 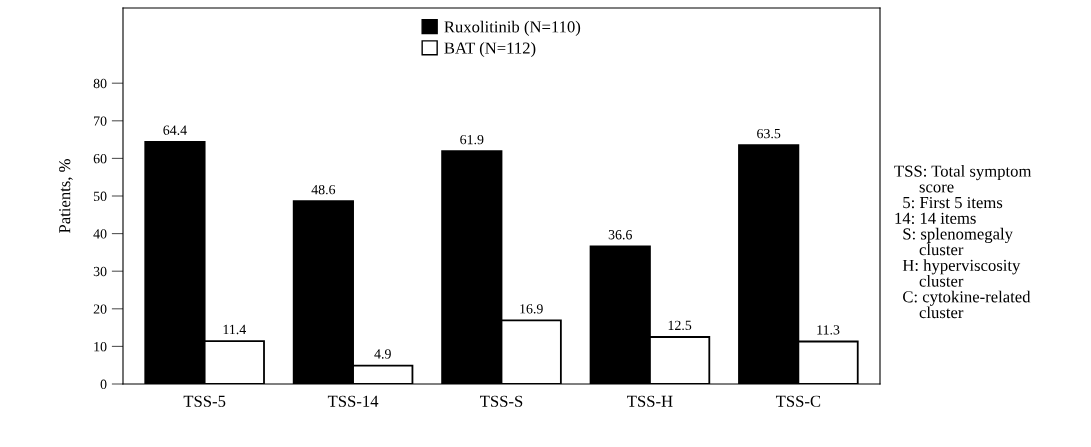 I want to click on data-label: 64.4, so click(x=175, y=130).